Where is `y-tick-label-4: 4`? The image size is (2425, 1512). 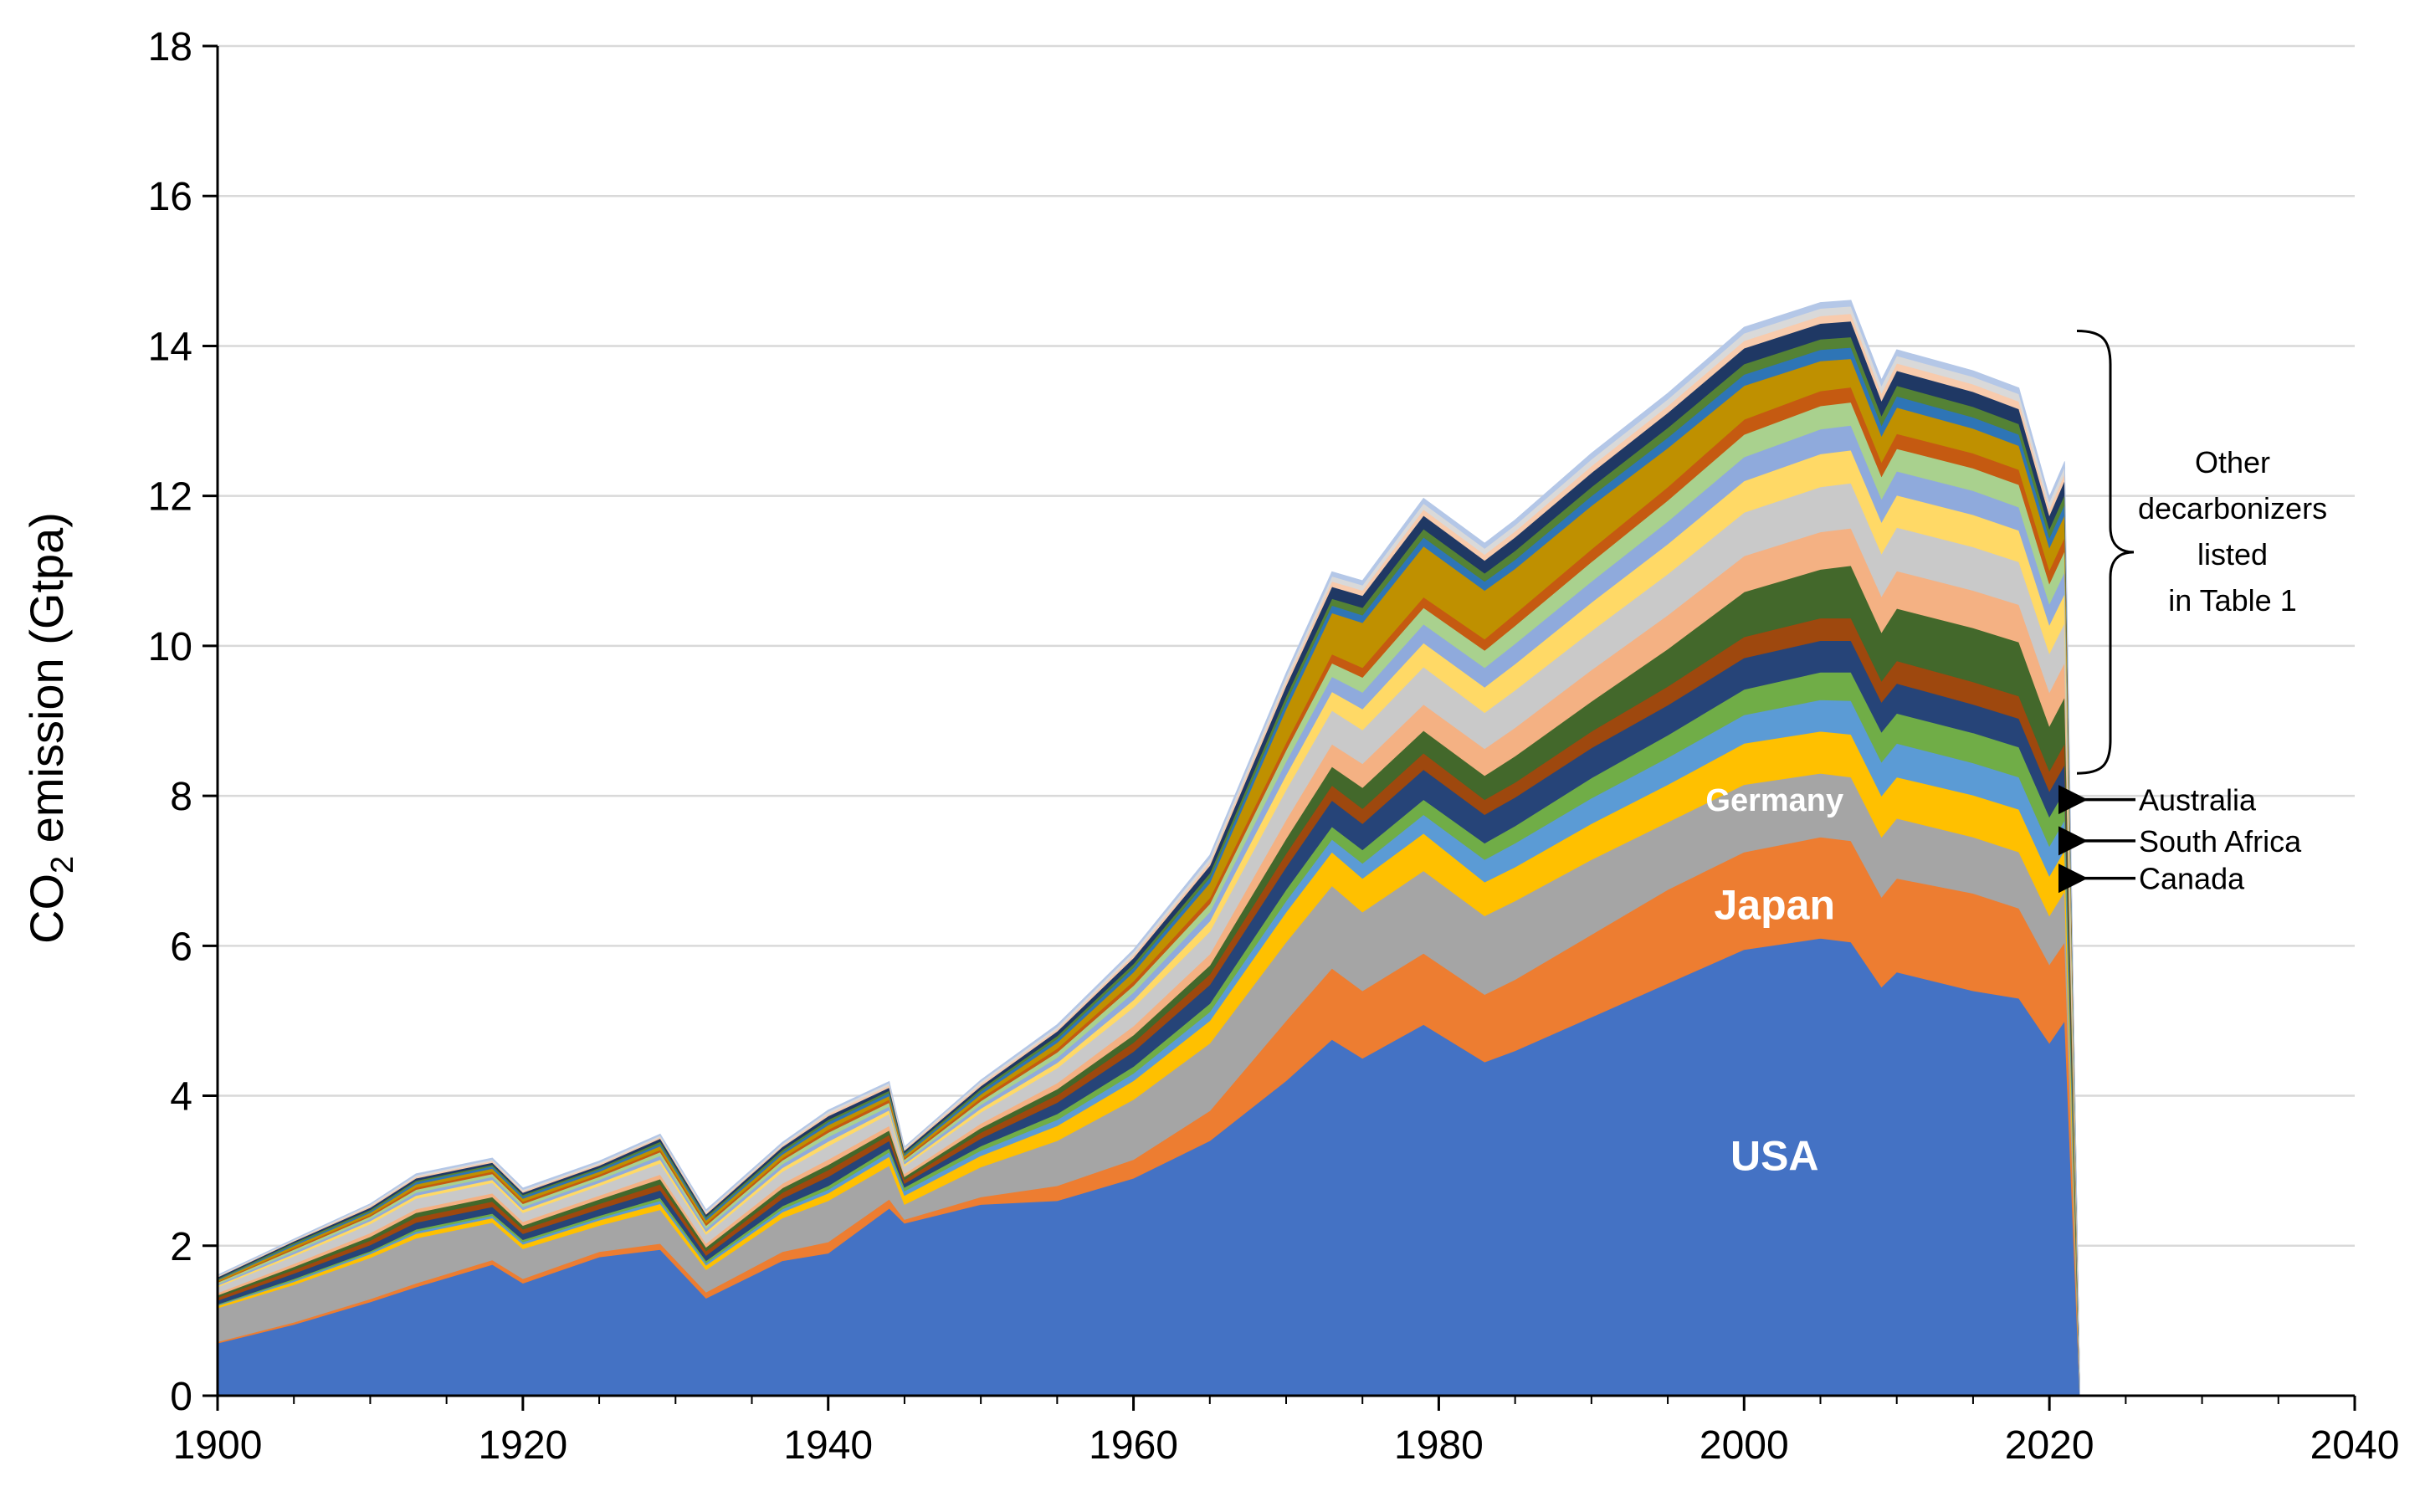 y-tick-label-4: 4 is located at coordinates (181, 1097).